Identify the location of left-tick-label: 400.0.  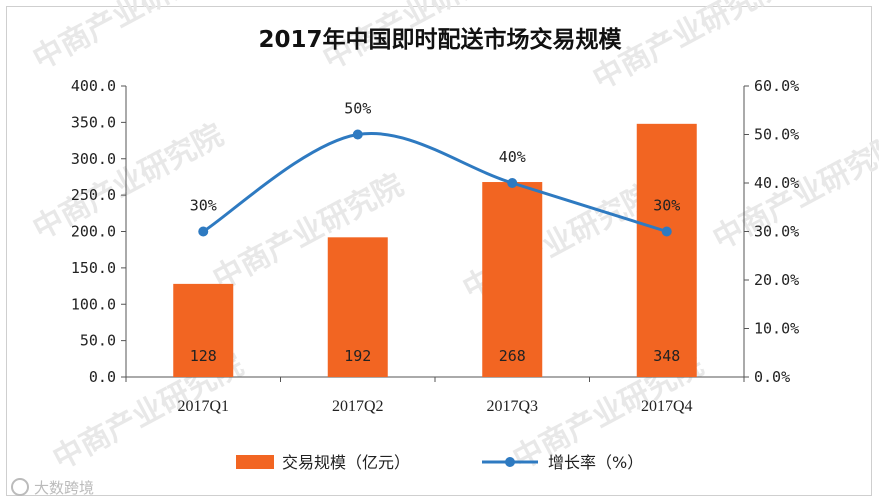
(93, 86).